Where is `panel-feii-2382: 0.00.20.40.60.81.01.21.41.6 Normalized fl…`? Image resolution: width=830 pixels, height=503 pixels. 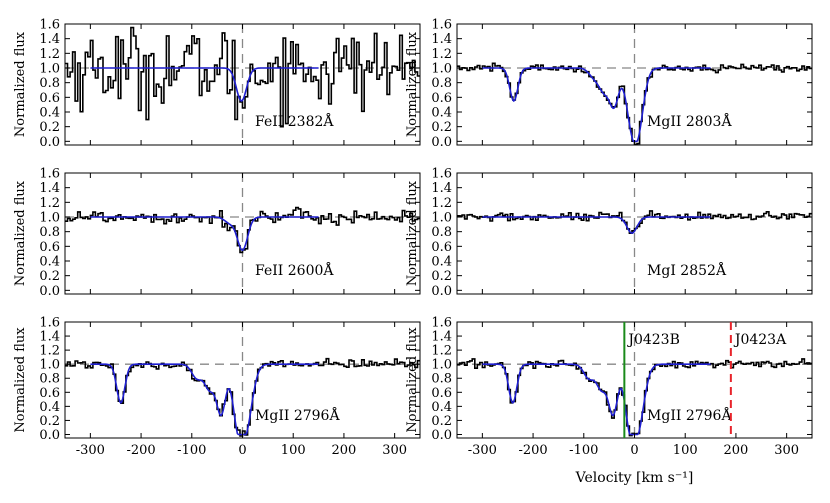
panel-feii-2382: 0.00.20.40.60.81.01.21.41.6 Normalized fl… is located at coordinates (217, 84).